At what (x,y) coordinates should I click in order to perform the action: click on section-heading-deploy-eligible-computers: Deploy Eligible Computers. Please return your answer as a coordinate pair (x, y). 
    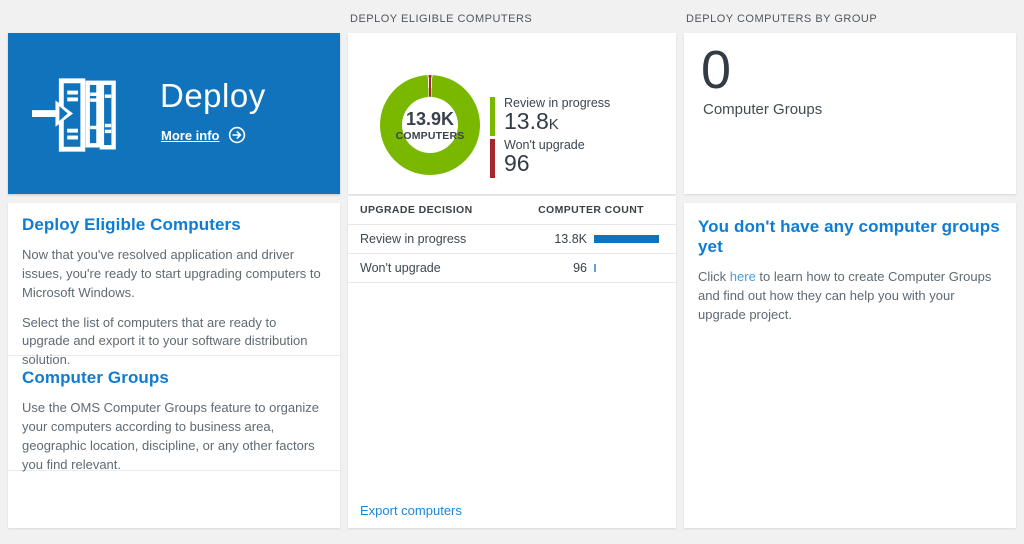
    Looking at the image, I should click on (131, 224).